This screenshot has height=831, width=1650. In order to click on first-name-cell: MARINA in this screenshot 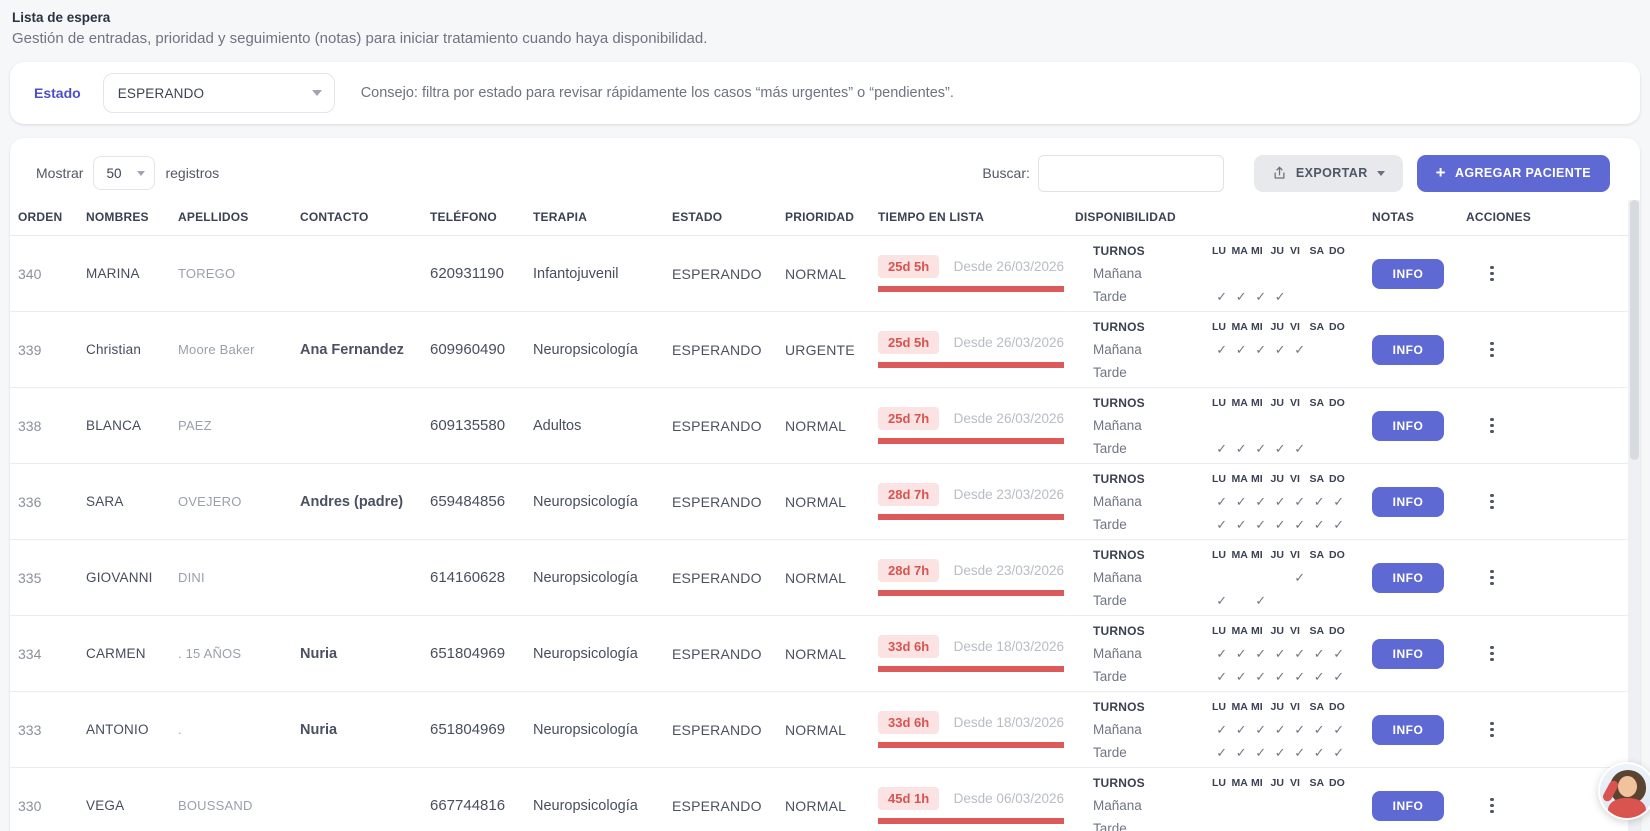, I will do `click(113, 273)`.